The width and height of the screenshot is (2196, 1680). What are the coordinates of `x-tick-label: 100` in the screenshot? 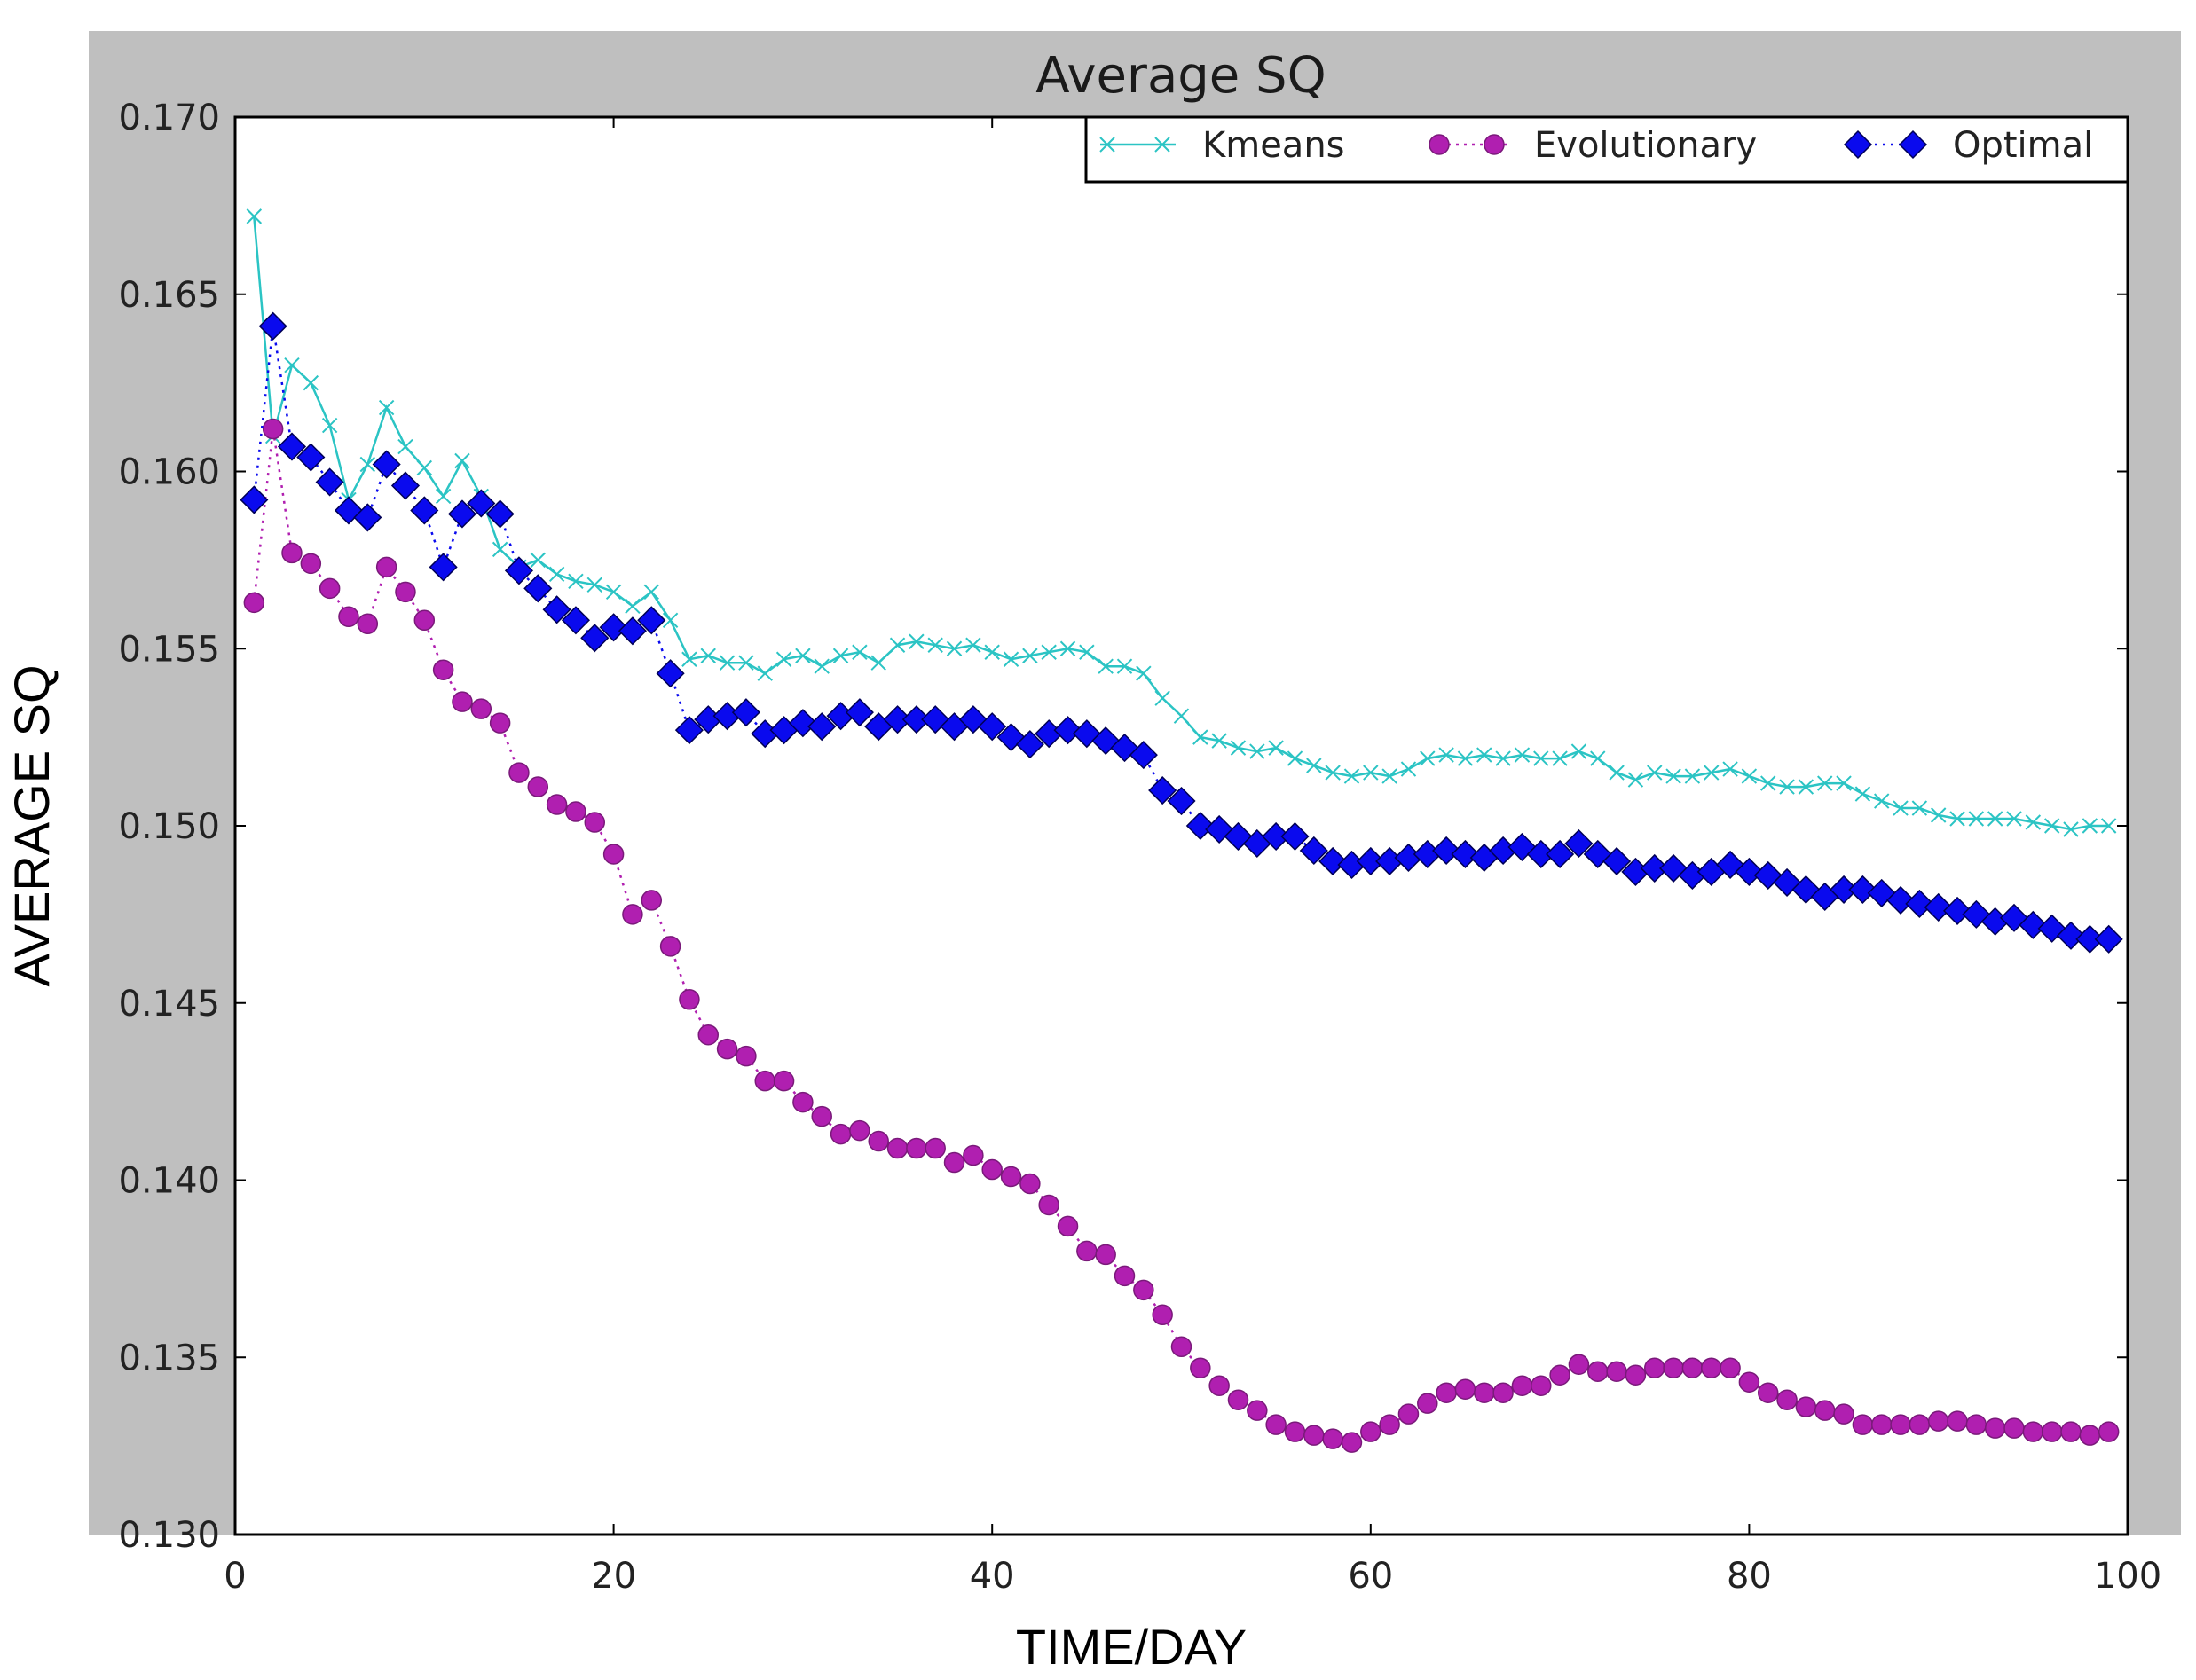 It's located at (2127, 1576).